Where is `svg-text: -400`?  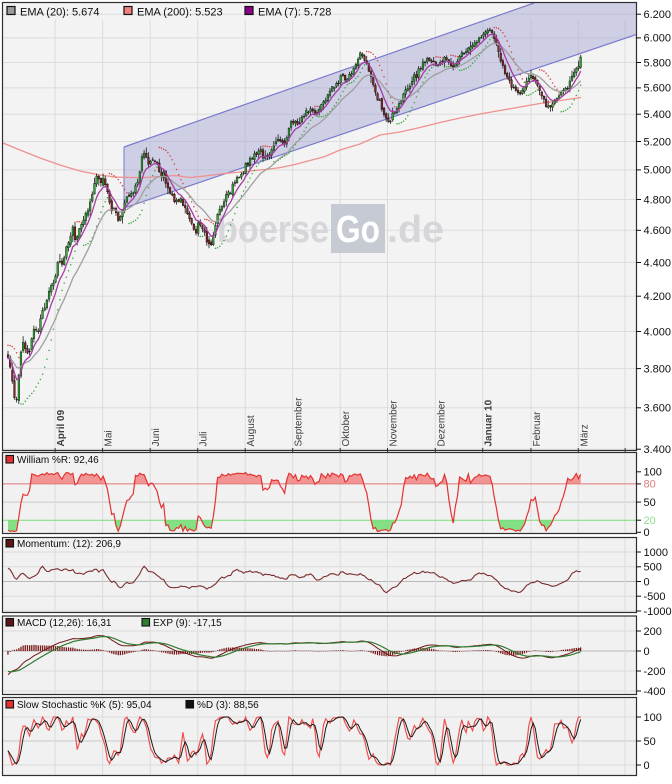
svg-text: -400 is located at coordinates (655, 692).